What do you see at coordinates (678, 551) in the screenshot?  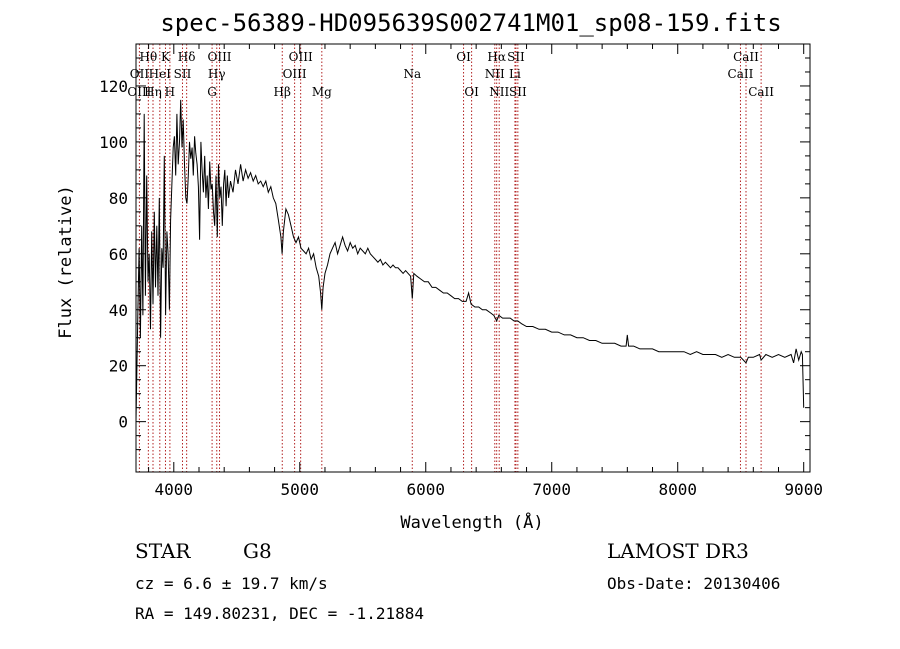 I see `survey-name: LAMOST DR3` at bounding box center [678, 551].